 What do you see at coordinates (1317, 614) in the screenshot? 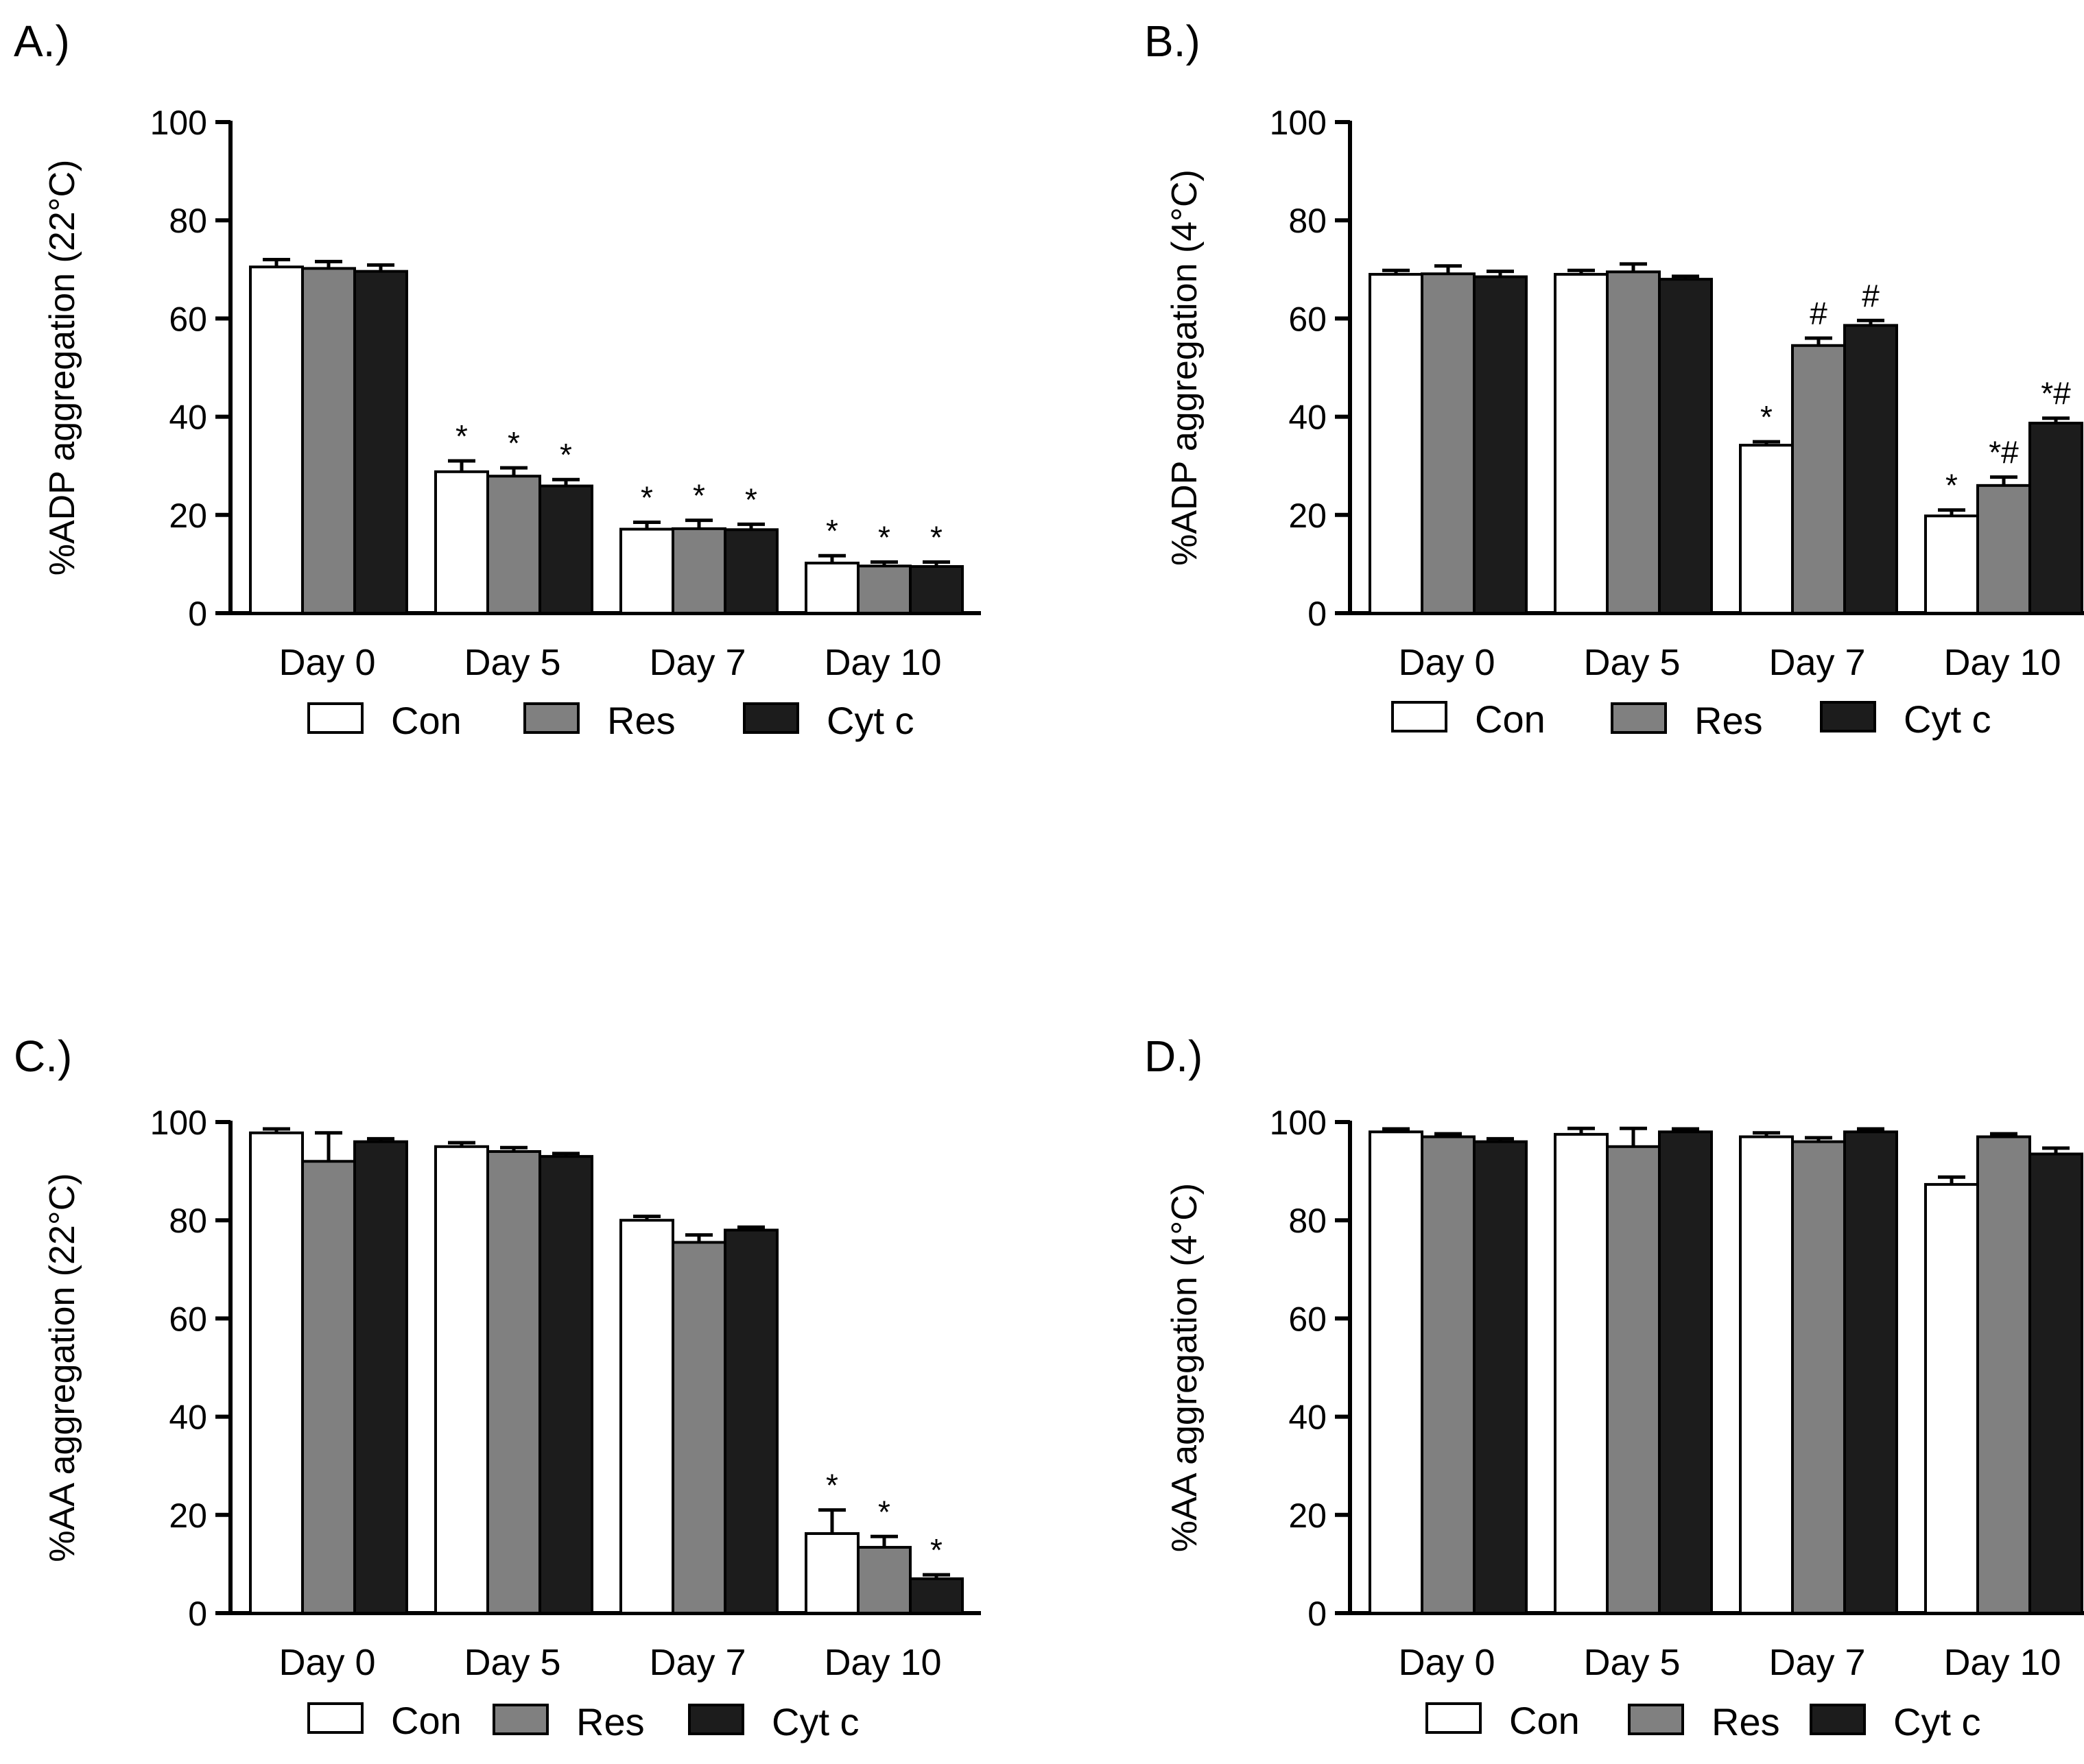
I see `panel-b-ytick-label-0: 0` at bounding box center [1317, 614].